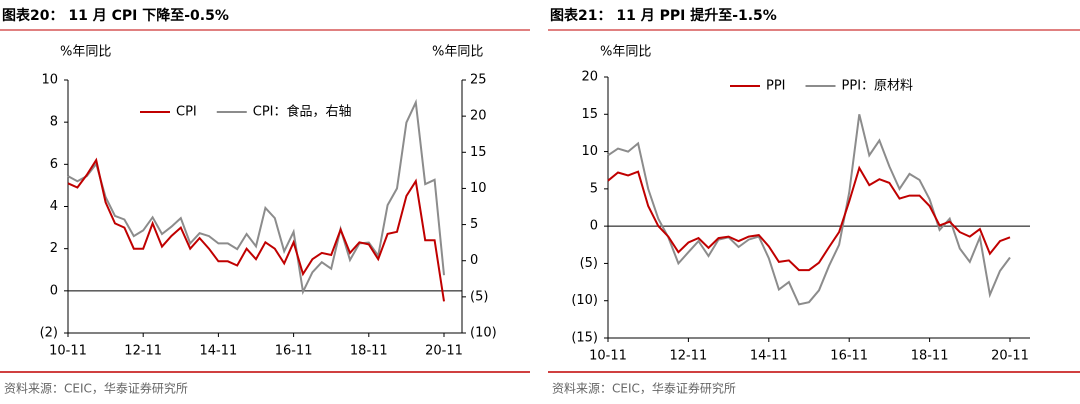  I want to click on y2-tick-label: 15, so click(478, 152).